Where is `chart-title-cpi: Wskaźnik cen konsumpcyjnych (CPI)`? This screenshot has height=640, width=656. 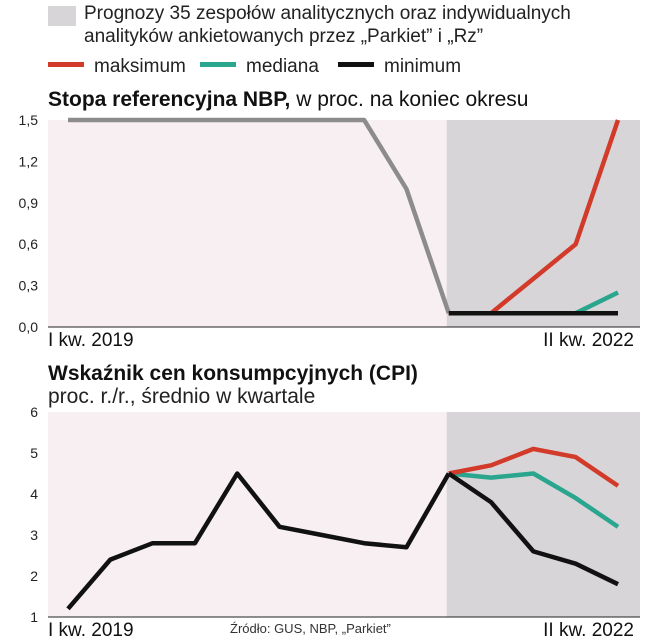 chart-title-cpi: Wskaźnik cen konsumpcyjnych (CPI) is located at coordinates (233, 374).